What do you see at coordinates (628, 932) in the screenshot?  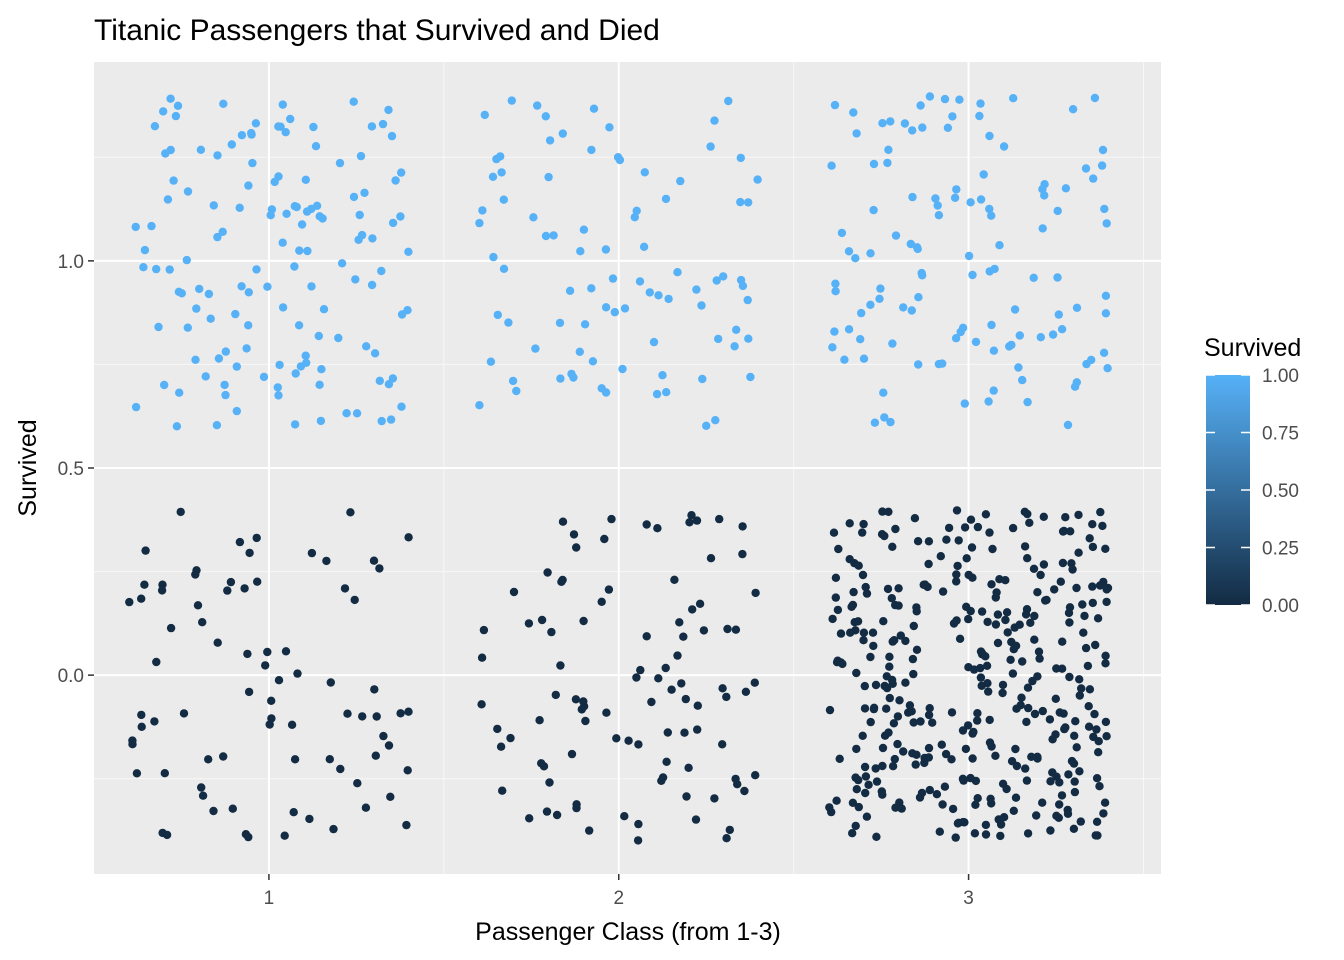 I see `x-axis-title: Passenger Class (from 1-3)` at bounding box center [628, 932].